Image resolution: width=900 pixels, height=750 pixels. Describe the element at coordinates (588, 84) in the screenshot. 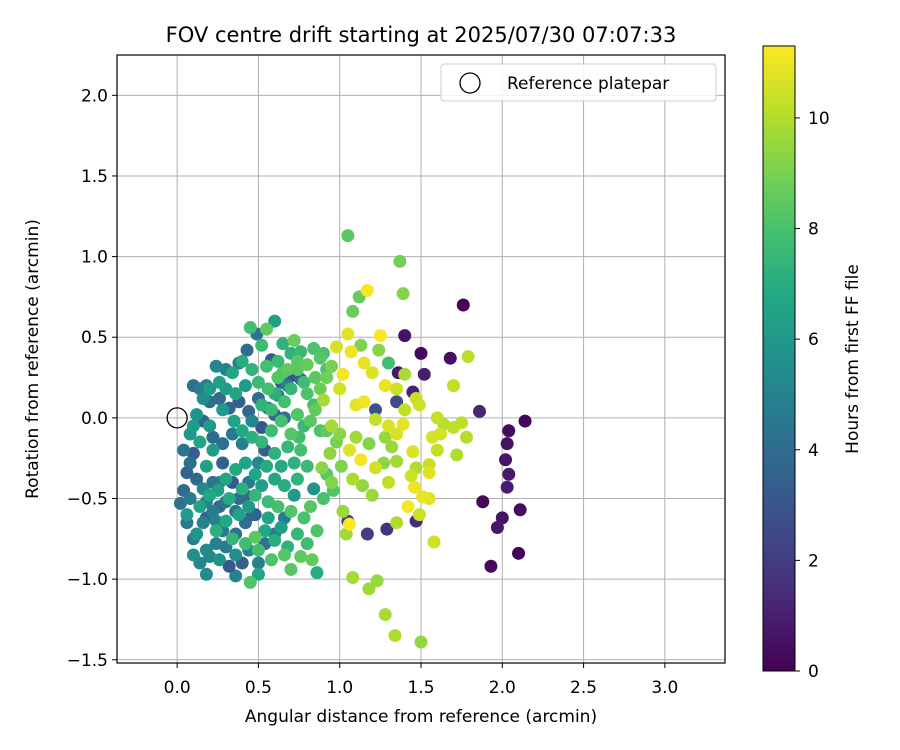

I see `legend-label: Reference platepar` at that location.